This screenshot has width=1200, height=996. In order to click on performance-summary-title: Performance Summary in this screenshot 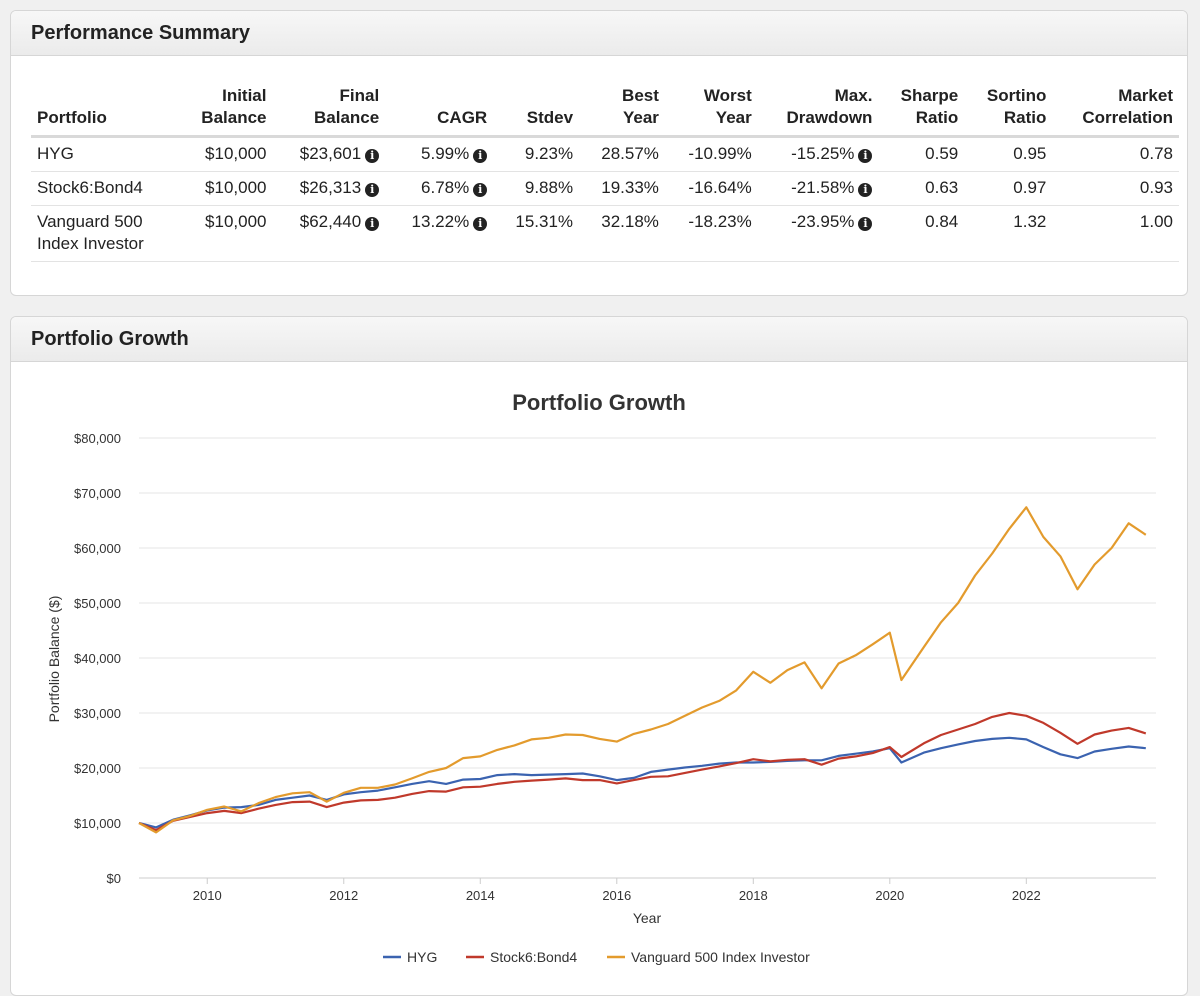, I will do `click(599, 33)`.